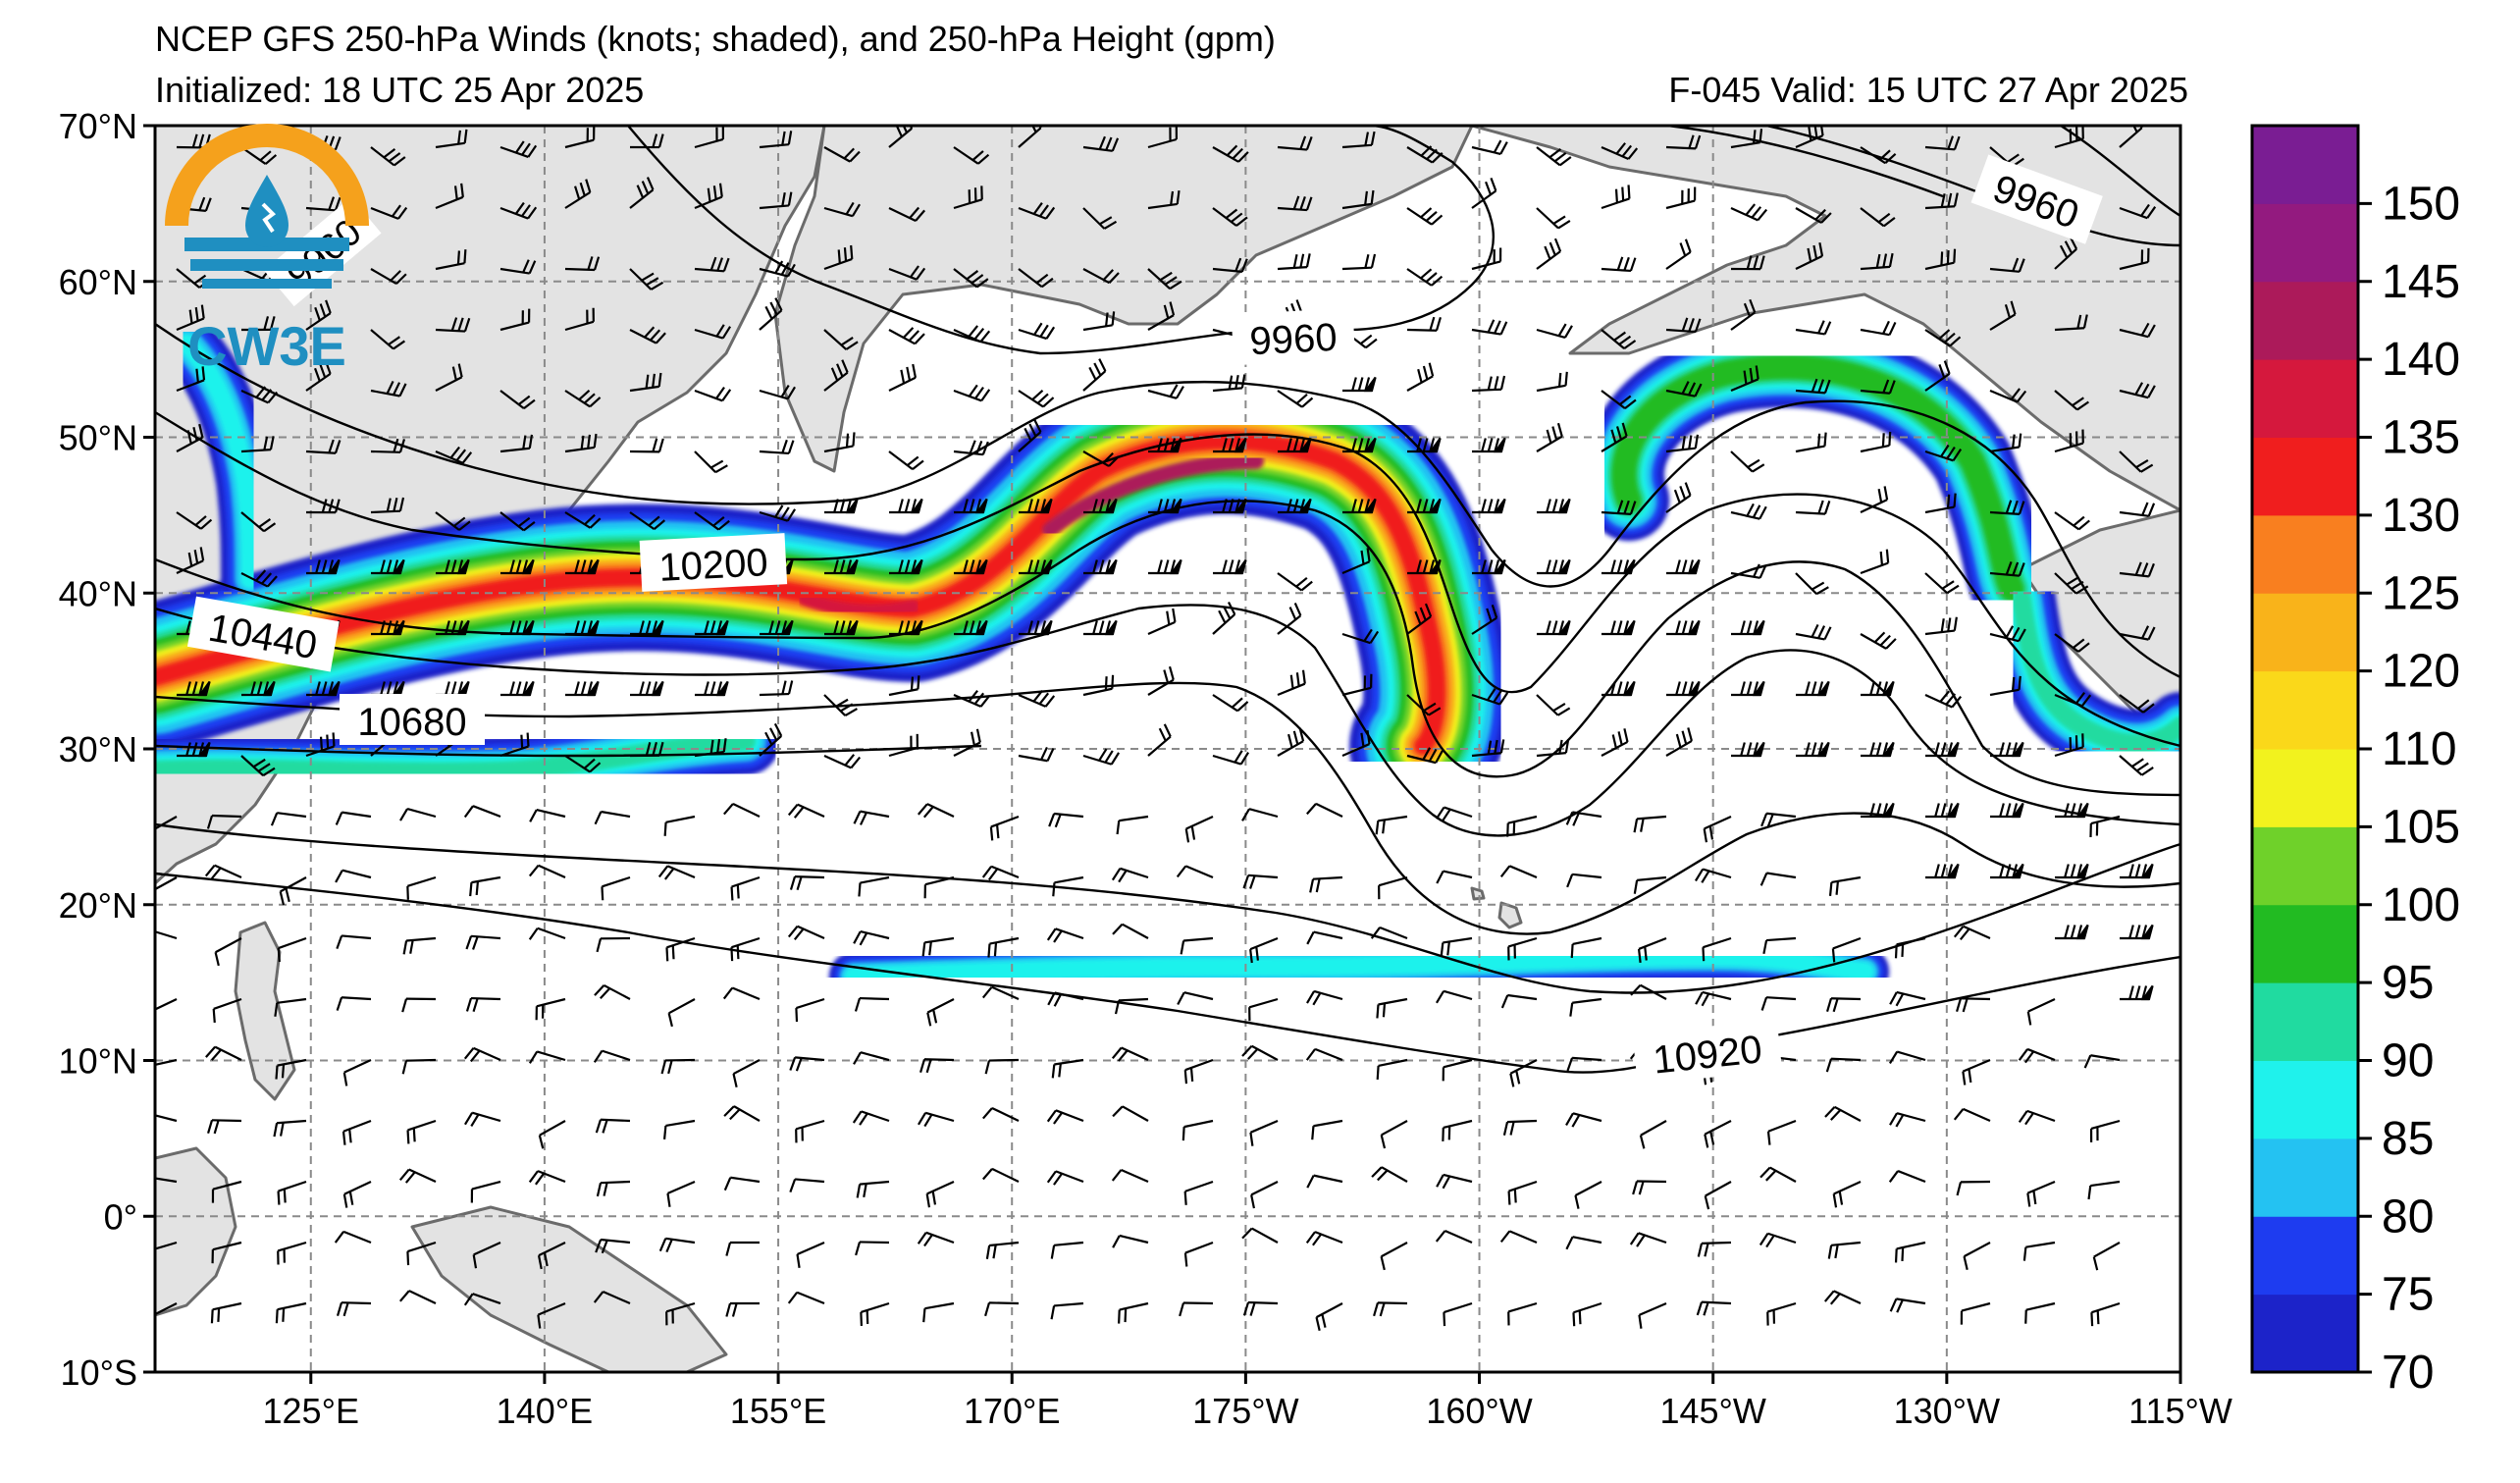  I want to click on lat-label: 40°N, so click(98, 593).